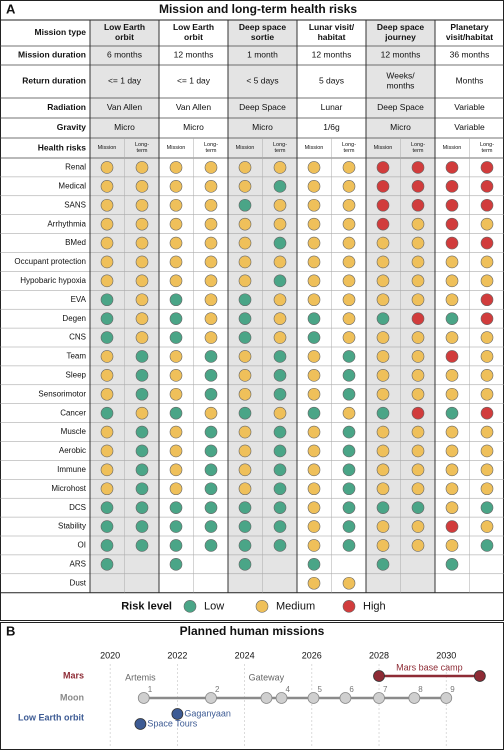 This screenshot has width=504, height=750. I want to click on legend-title: Risk level, so click(146, 606).